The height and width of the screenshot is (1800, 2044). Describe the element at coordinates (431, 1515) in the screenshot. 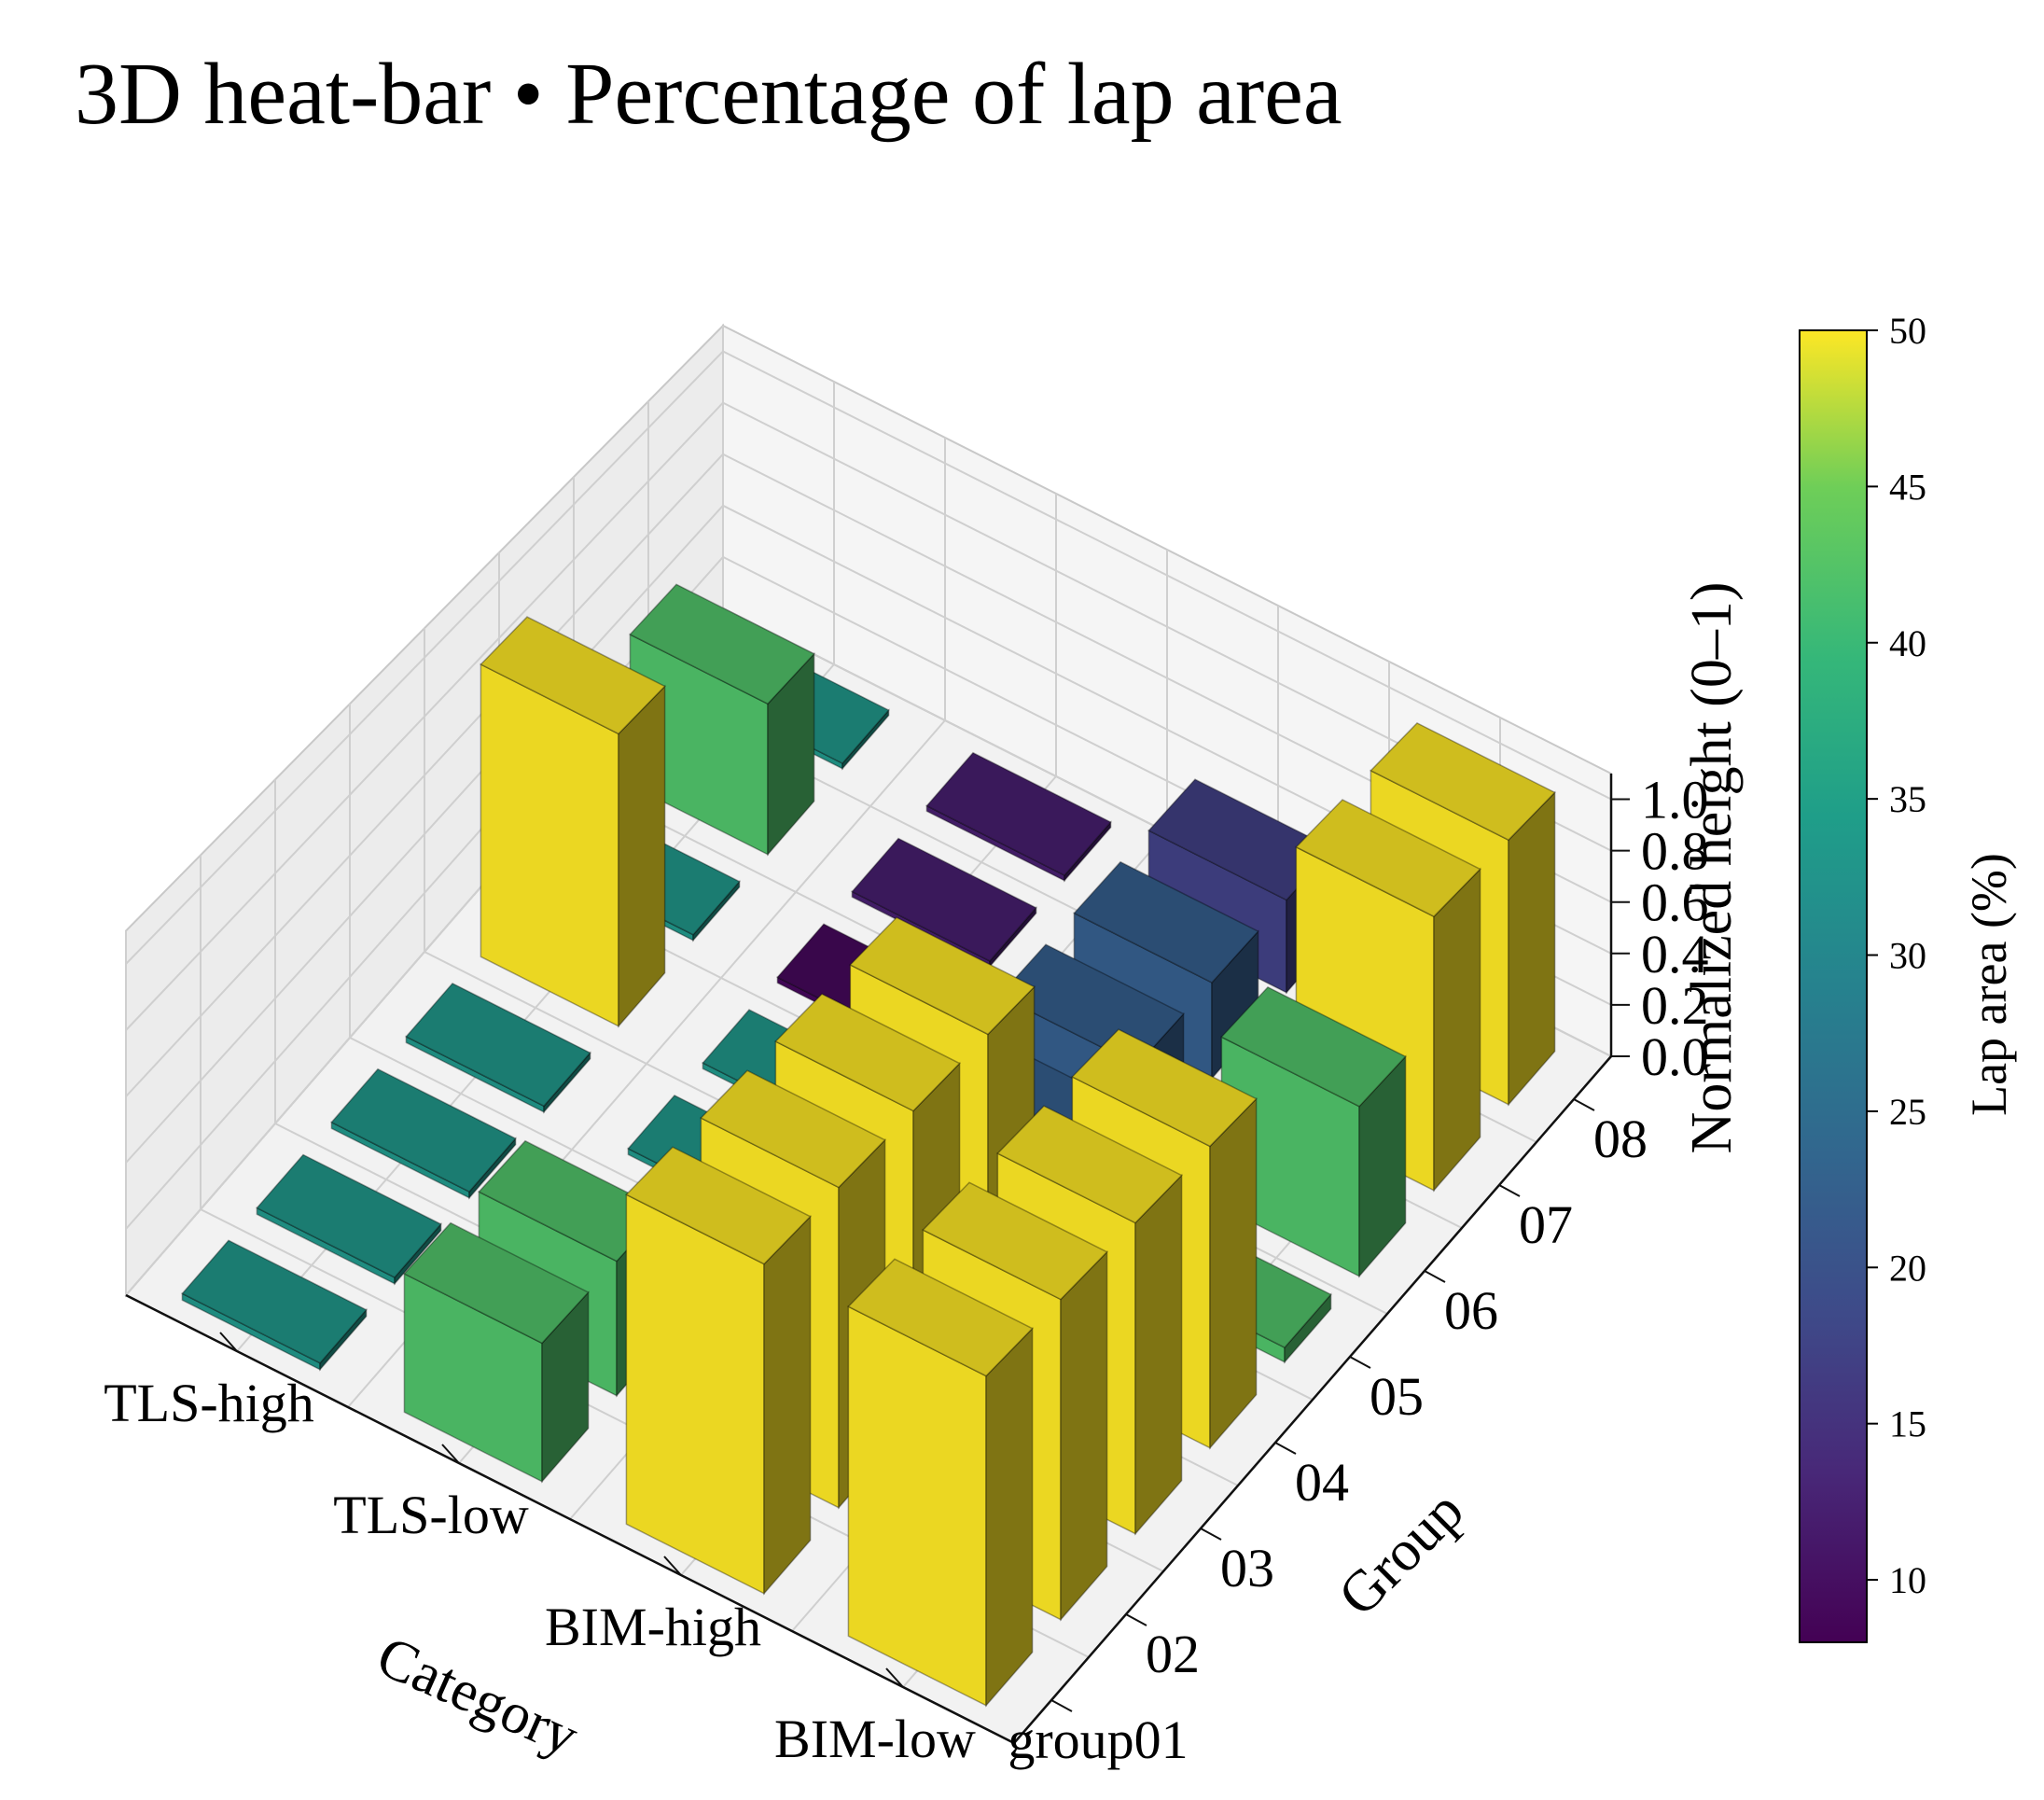

I see `x-tick-label: TLS-low` at that location.